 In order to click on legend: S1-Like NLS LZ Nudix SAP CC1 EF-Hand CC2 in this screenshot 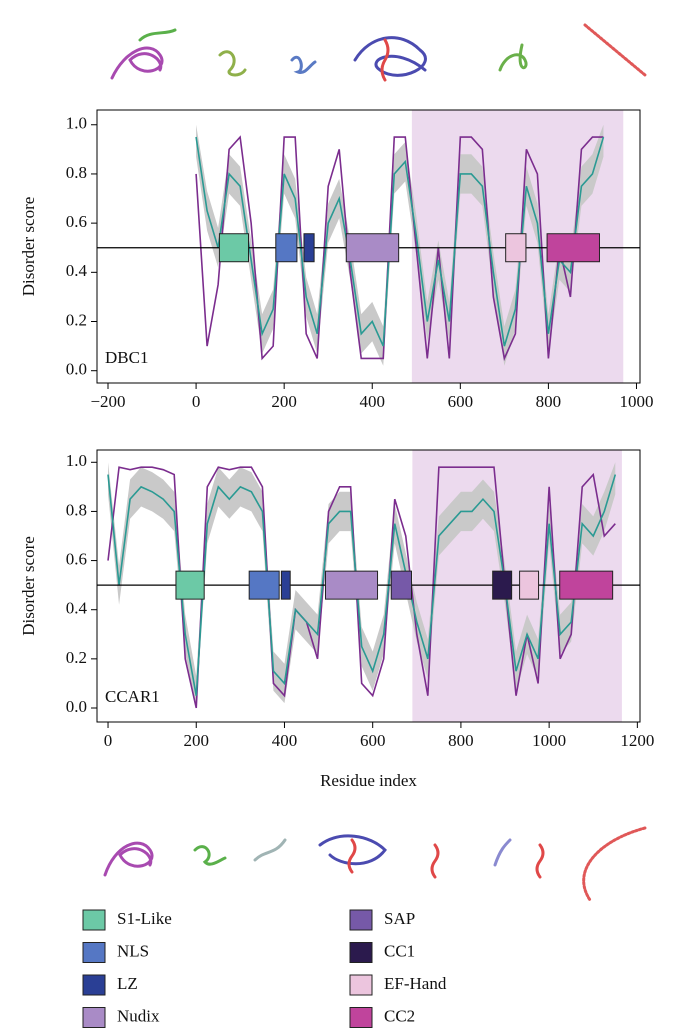, I will do `click(264, 968)`.